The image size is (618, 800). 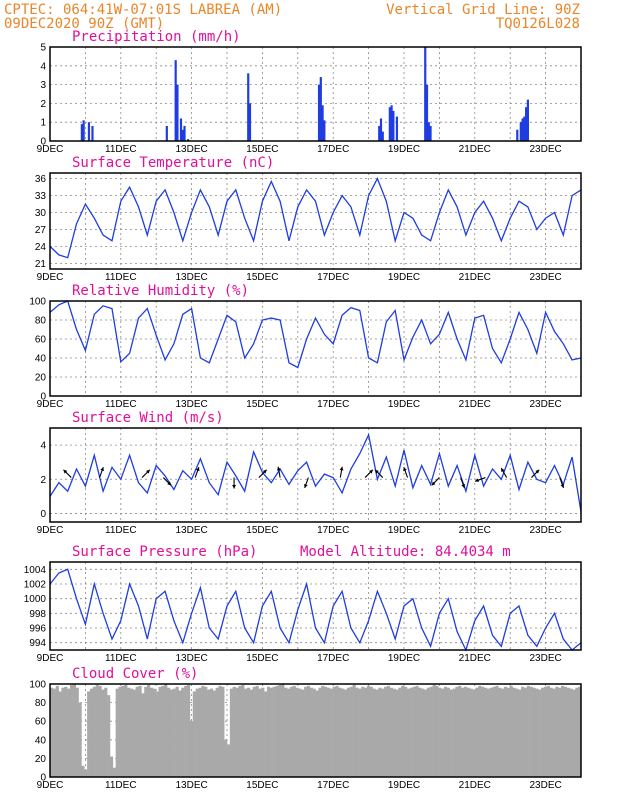 What do you see at coordinates (262, 404) in the screenshot?
I see `x-tick-label: 15DEC` at bounding box center [262, 404].